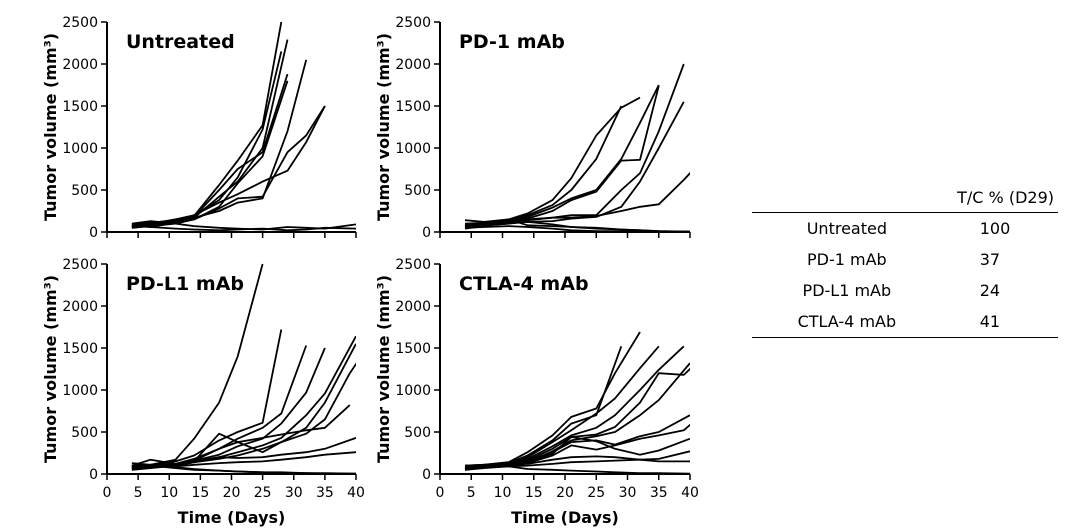  Describe the element at coordinates (995, 228) in the screenshot. I see `table-row-value: 100` at that location.